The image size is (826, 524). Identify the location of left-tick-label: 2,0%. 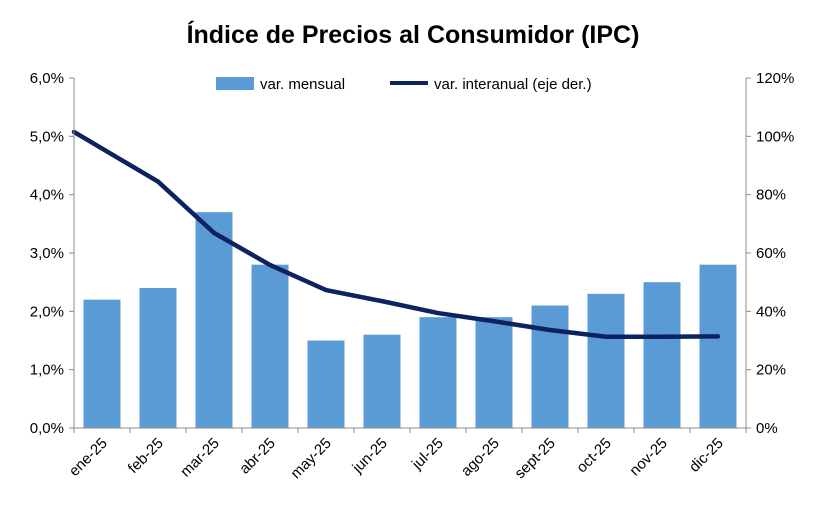
(47, 311).